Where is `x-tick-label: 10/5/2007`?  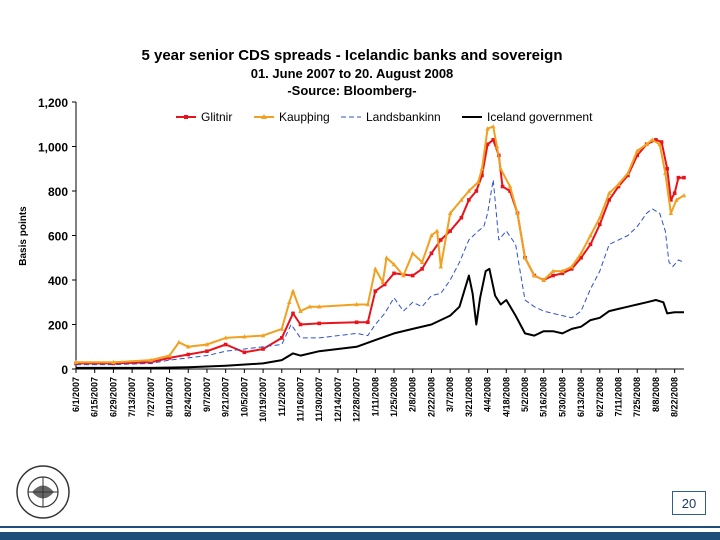 x-tick-label: 10/5/2007 is located at coordinates (244, 397).